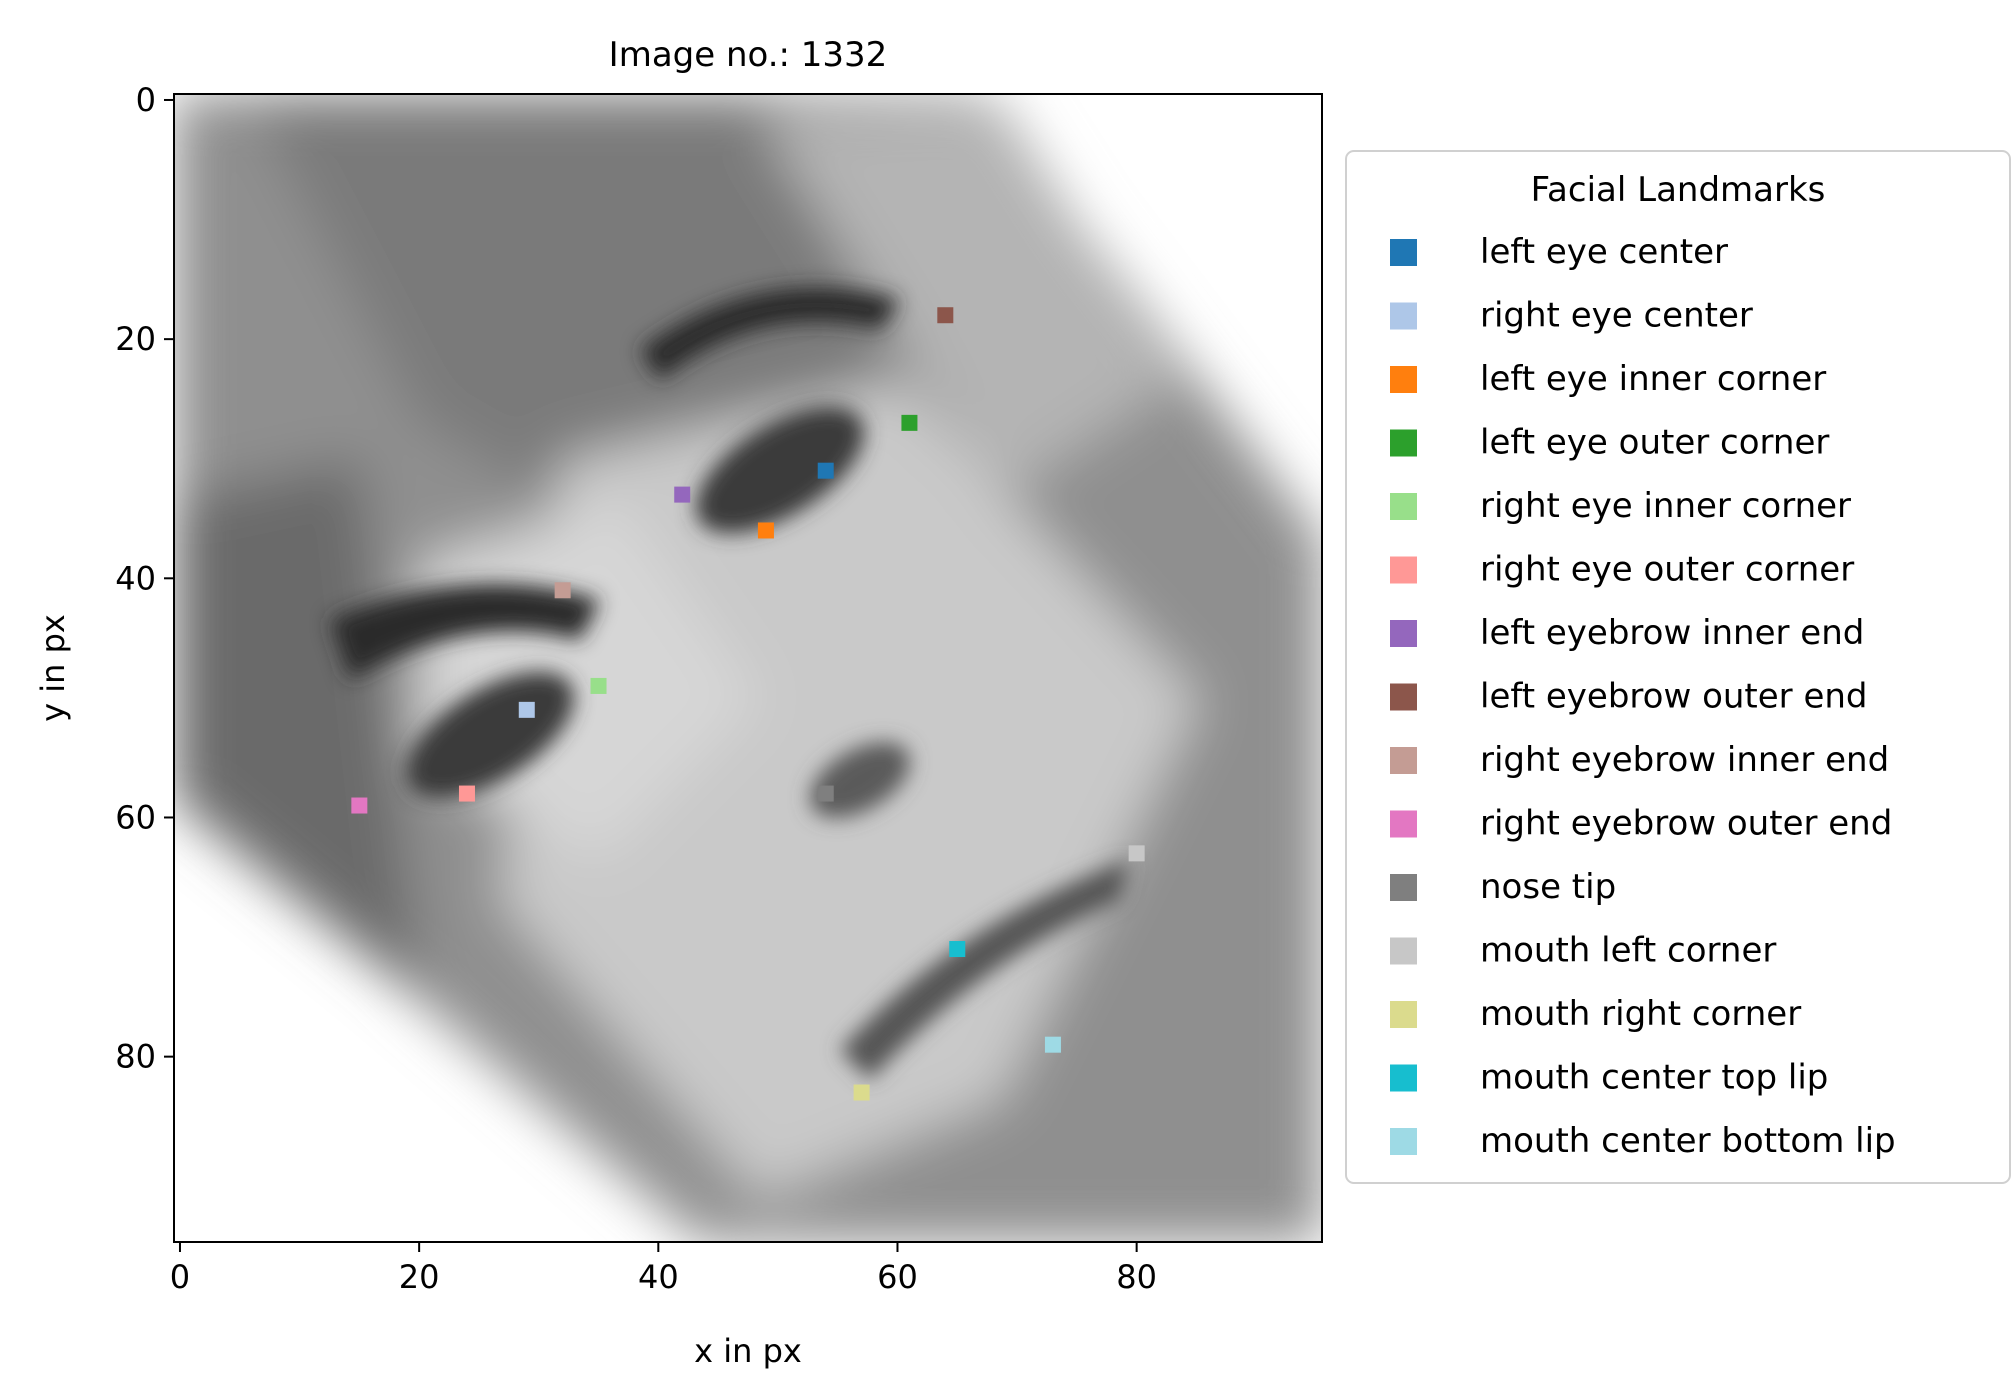  What do you see at coordinates (748, 1351) in the screenshot?
I see `x-axis-label: x in px` at bounding box center [748, 1351].